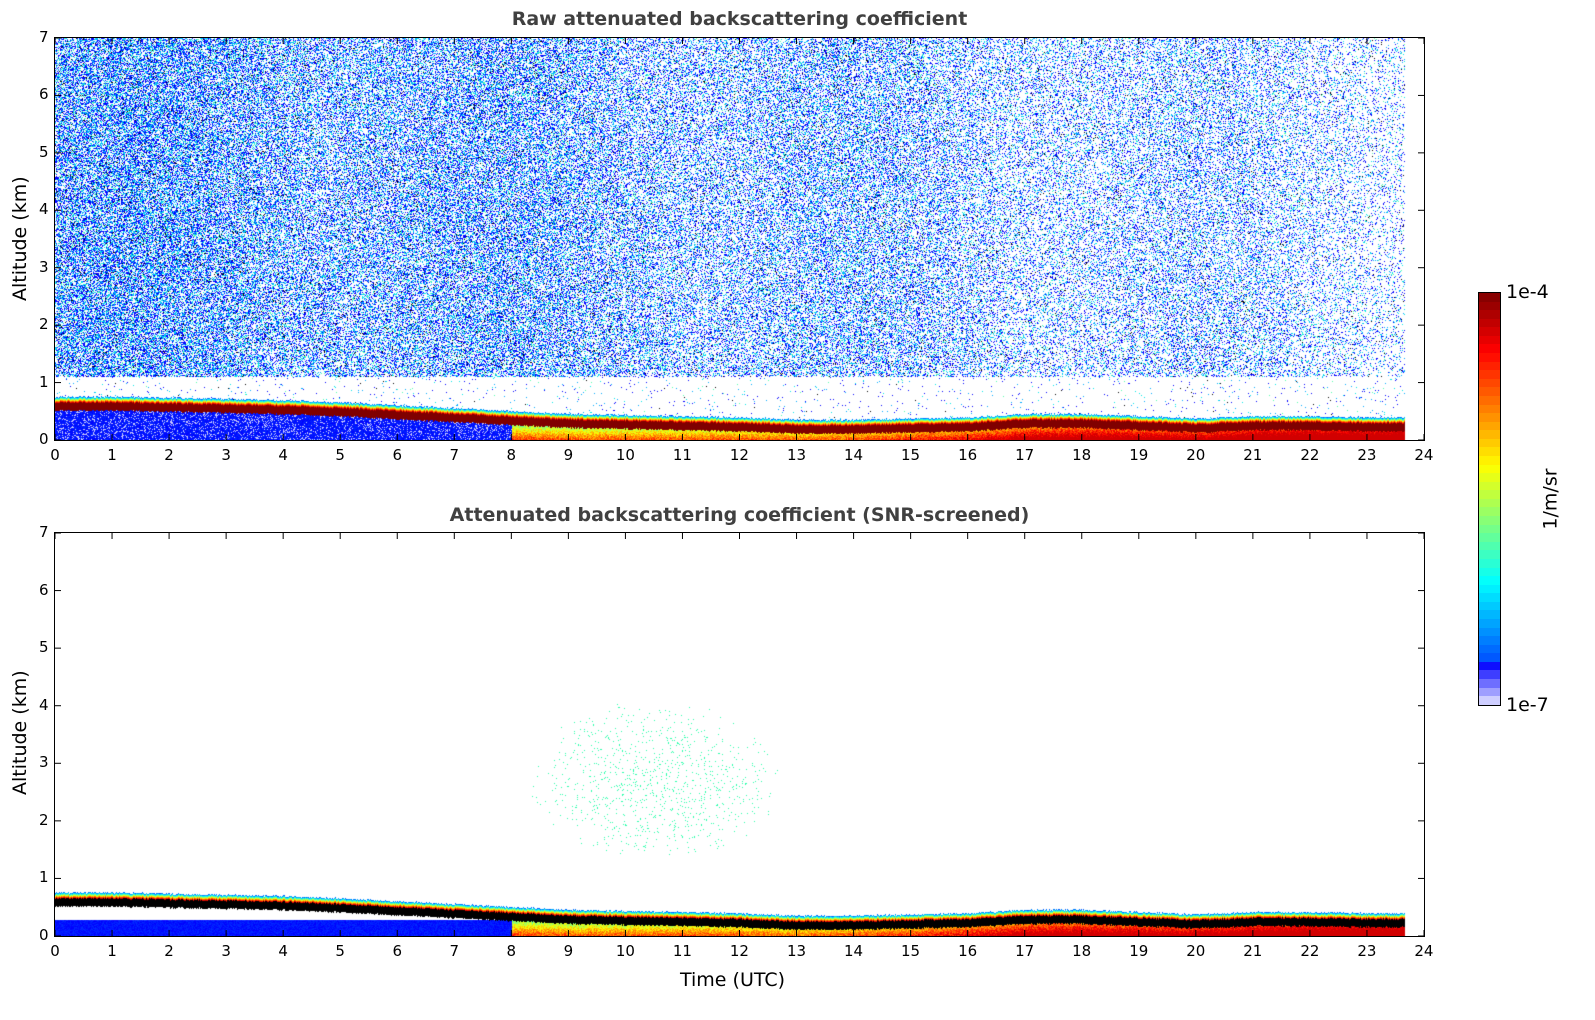  I want to click on x-tick-label: 12, so click(739, 455).